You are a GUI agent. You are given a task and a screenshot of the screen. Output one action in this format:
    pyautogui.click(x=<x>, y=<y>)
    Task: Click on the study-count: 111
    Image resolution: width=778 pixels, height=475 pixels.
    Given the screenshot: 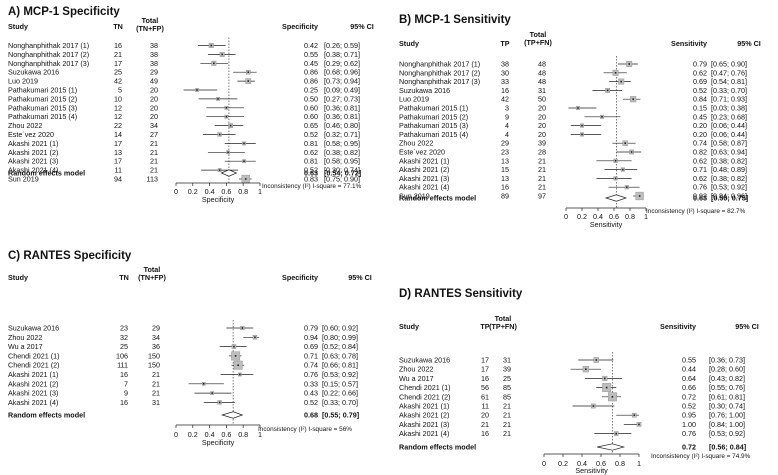 What is the action you would take?
    pyautogui.click(x=122, y=365)
    